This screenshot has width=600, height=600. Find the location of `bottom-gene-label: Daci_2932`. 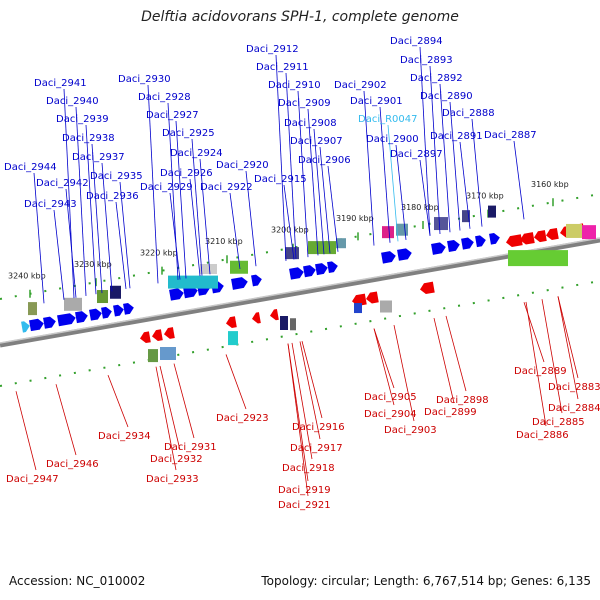

bottom-gene-label: Daci_2932 is located at coordinates (176, 459).